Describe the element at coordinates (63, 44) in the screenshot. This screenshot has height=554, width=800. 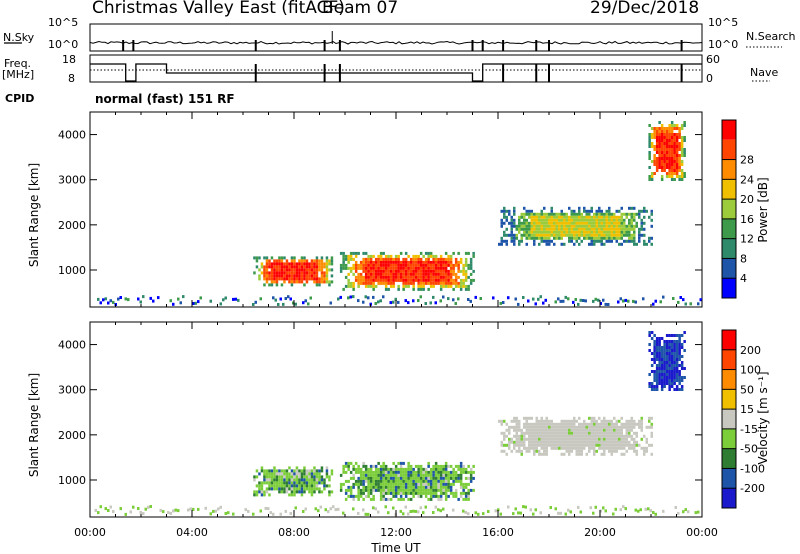
I see `nsky-tick-bottom: 10^0` at that location.